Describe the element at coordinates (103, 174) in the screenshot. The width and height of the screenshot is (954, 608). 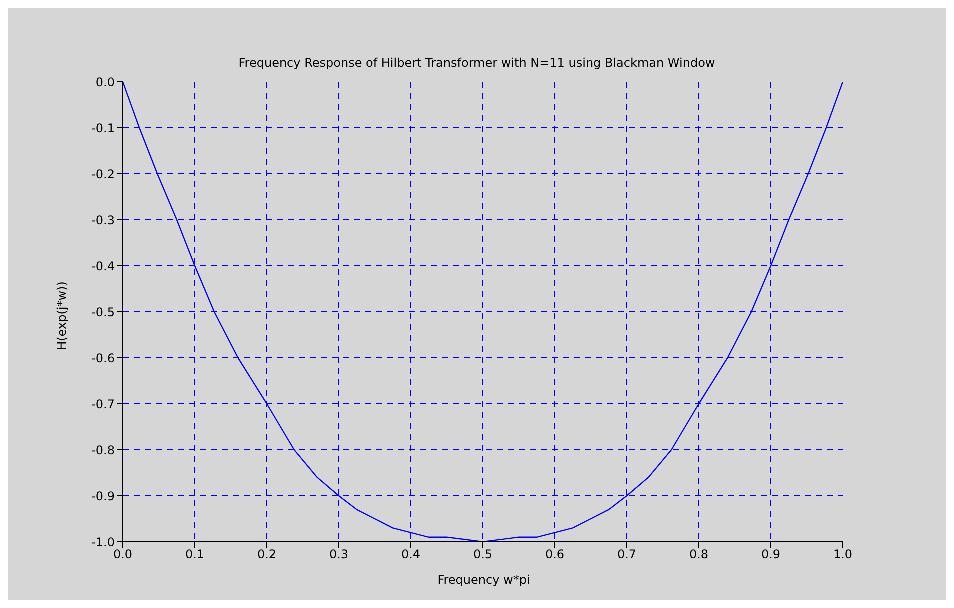
I see `y-tick-label: -0.2` at that location.